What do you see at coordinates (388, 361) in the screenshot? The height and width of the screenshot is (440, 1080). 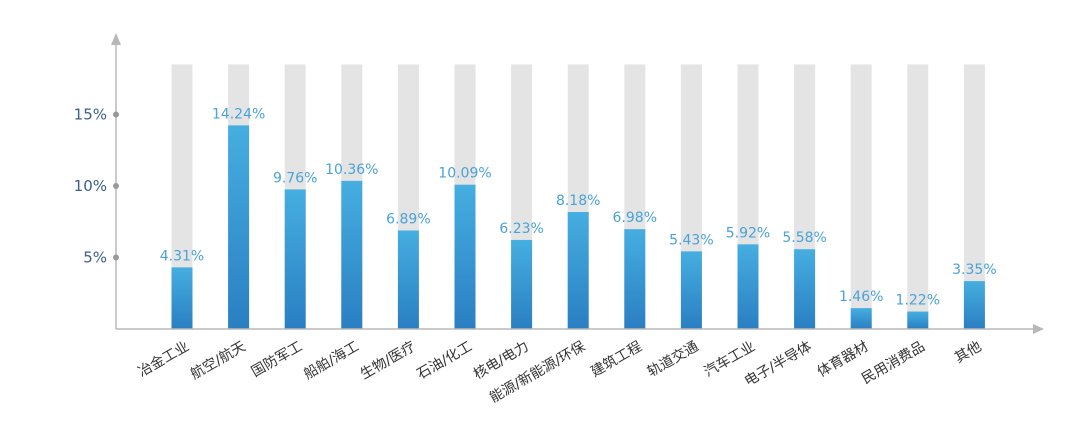 I see `category-label: 生物/医疗` at bounding box center [388, 361].